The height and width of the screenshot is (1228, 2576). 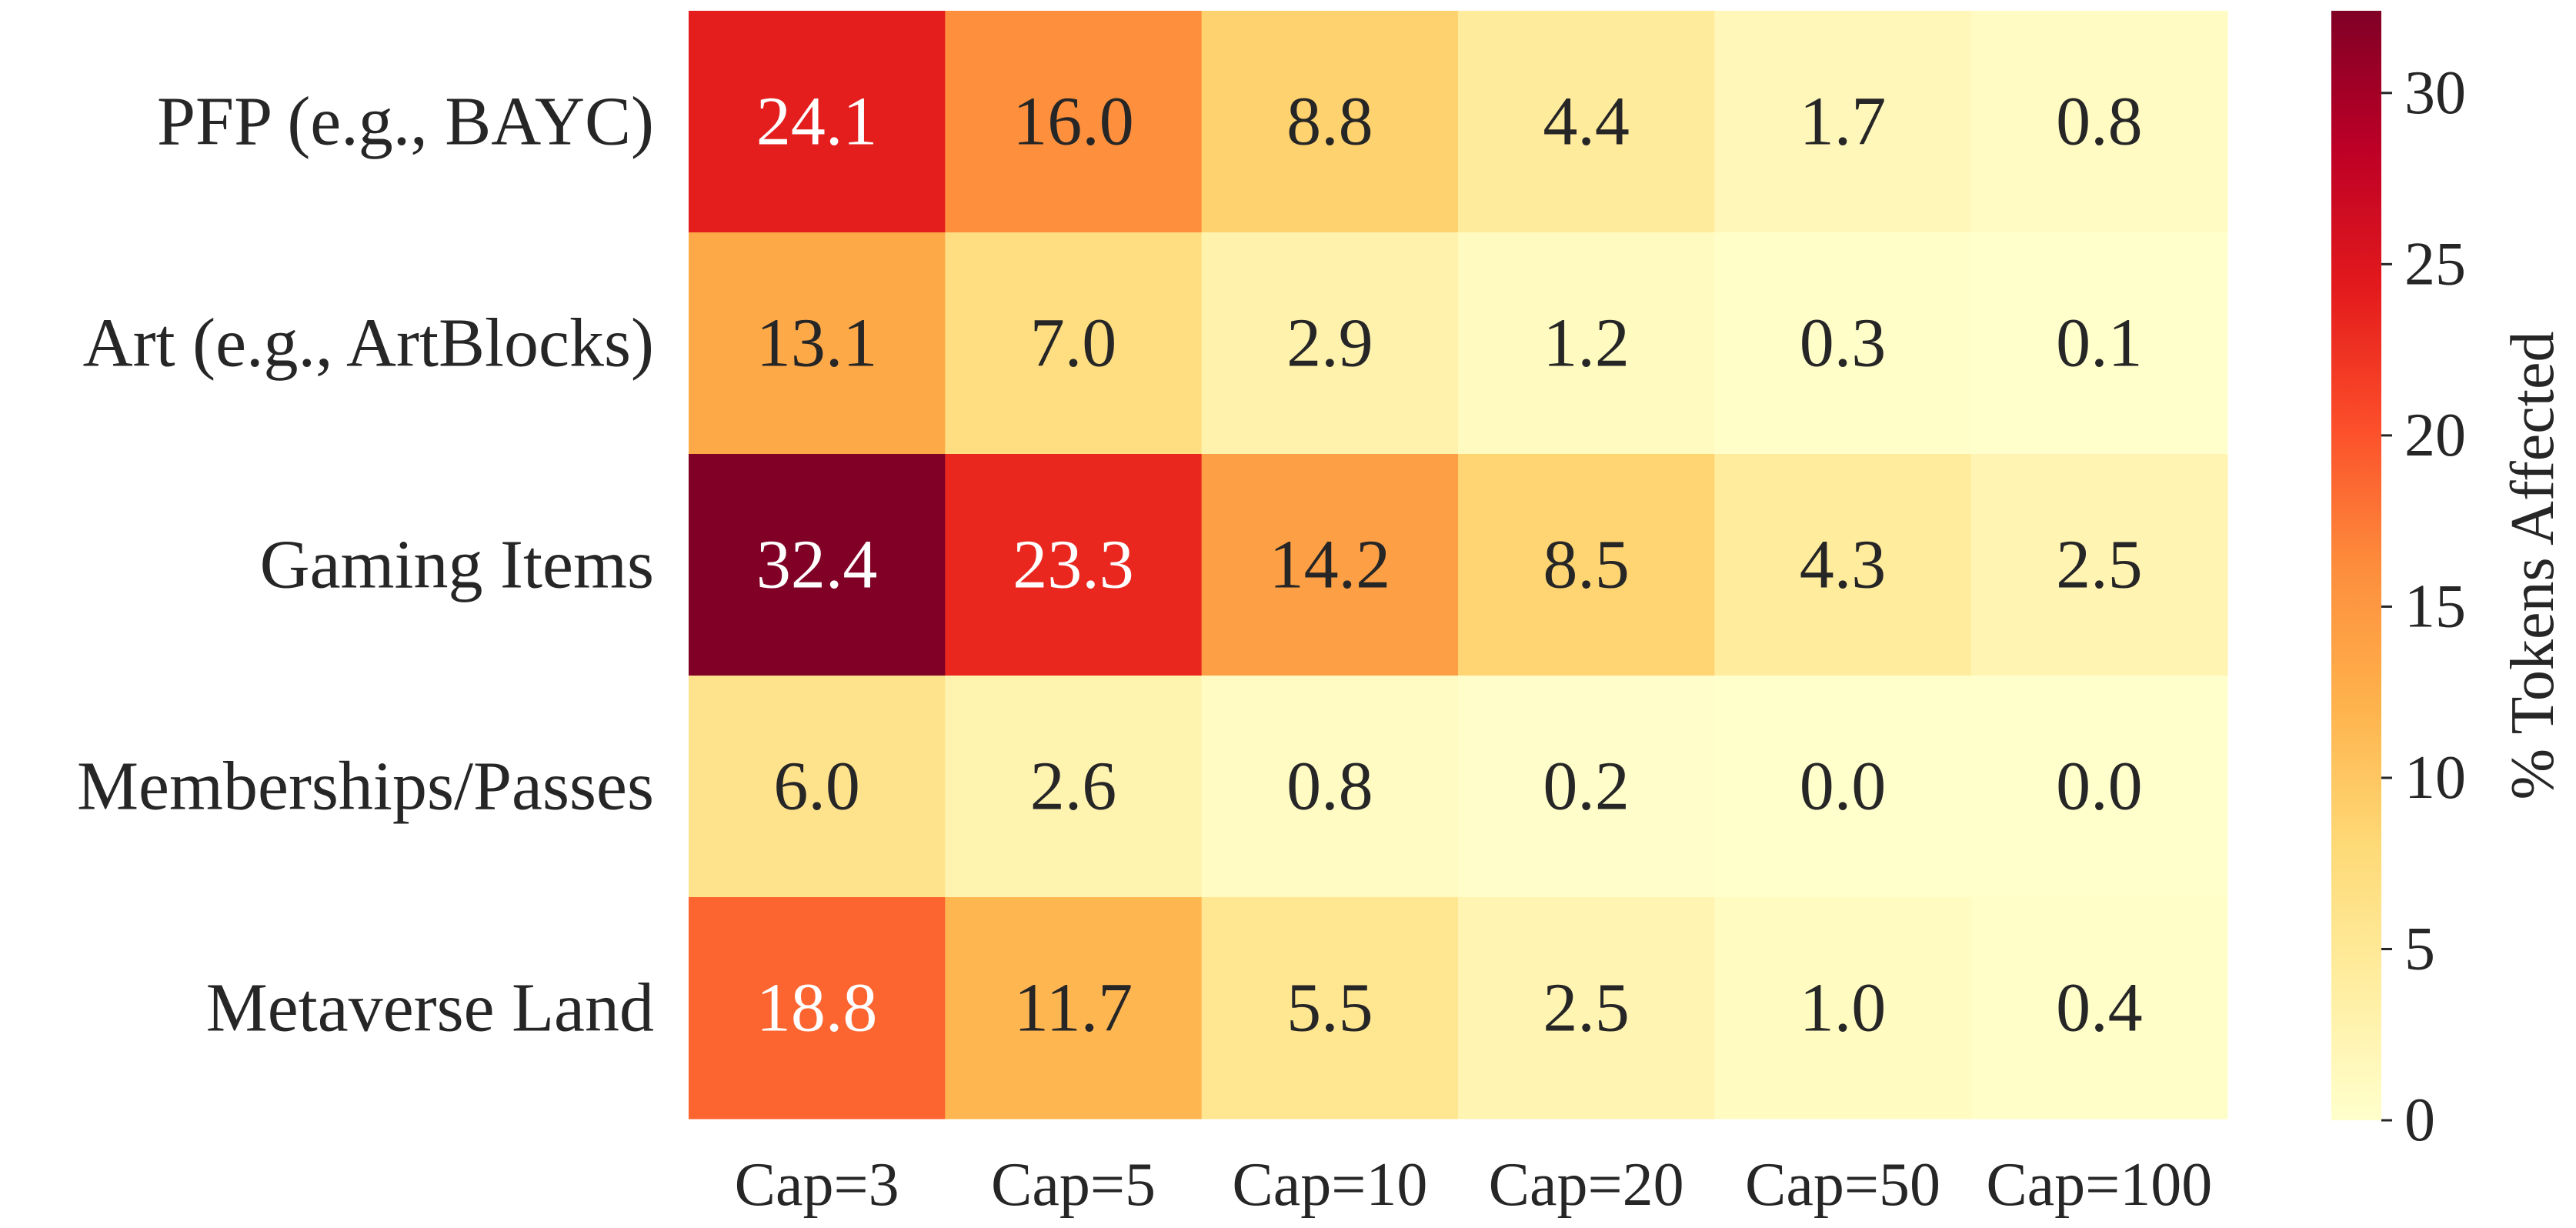 I want to click on cell-value-label: 6.0, so click(x=817, y=787).